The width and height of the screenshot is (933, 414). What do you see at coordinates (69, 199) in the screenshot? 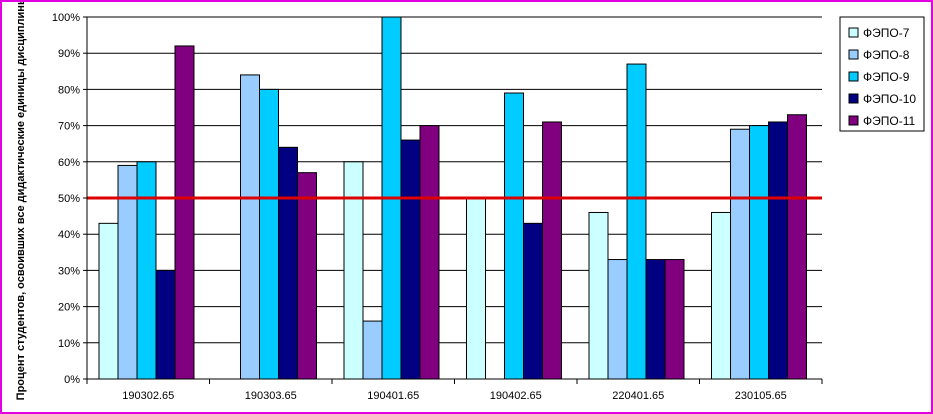
I see `y-tick-label: 50%` at bounding box center [69, 199].